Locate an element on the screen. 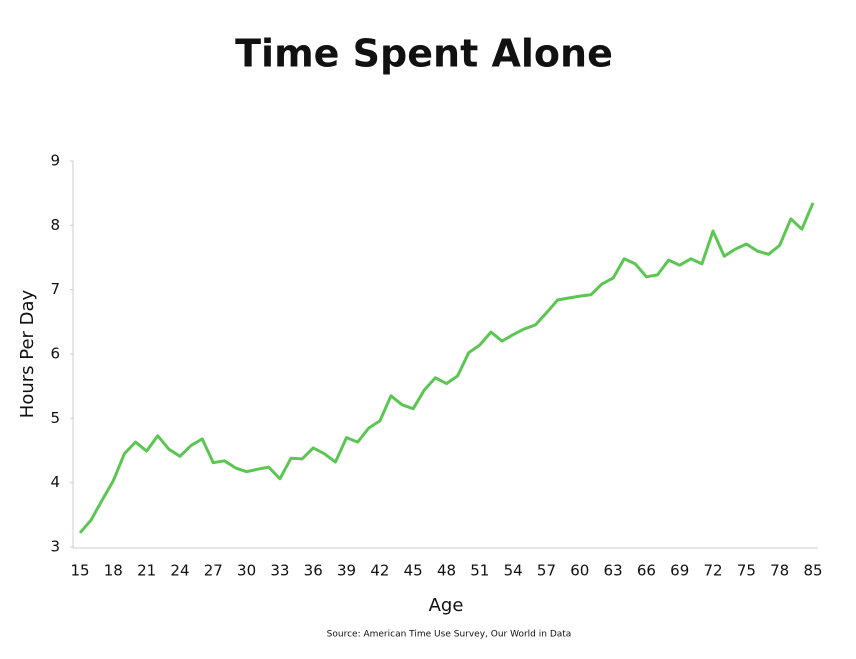  x-tick-label: 60 is located at coordinates (579, 571).